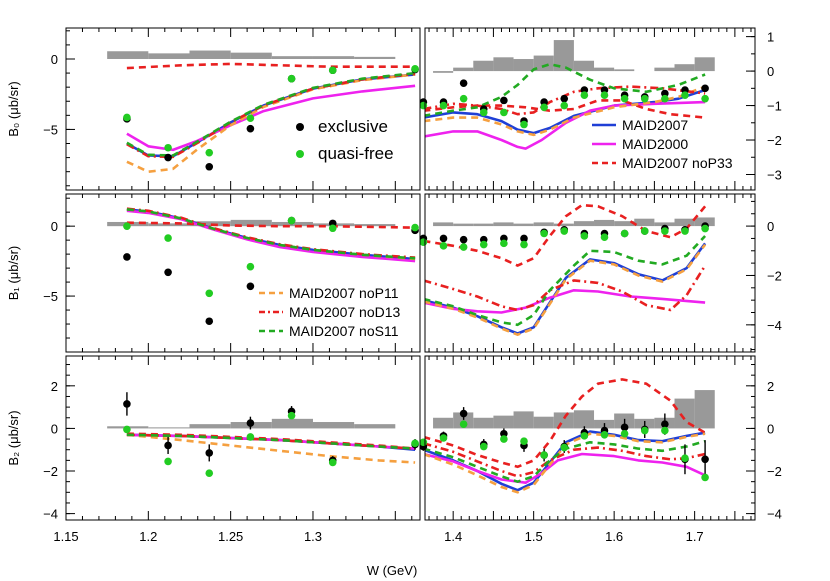 The width and height of the screenshot is (830, 581). Describe the element at coordinates (564, 236) in the screenshot. I see `points-B1-right` at that location.